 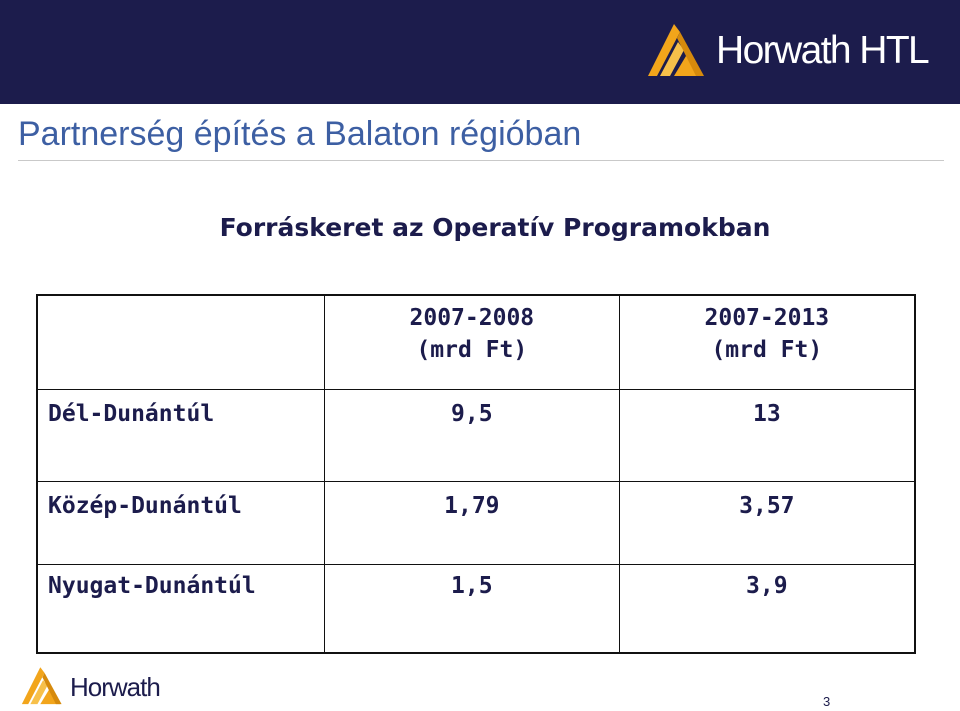 I want to click on region-cell: Közép-Dunántúl, so click(x=180, y=523).